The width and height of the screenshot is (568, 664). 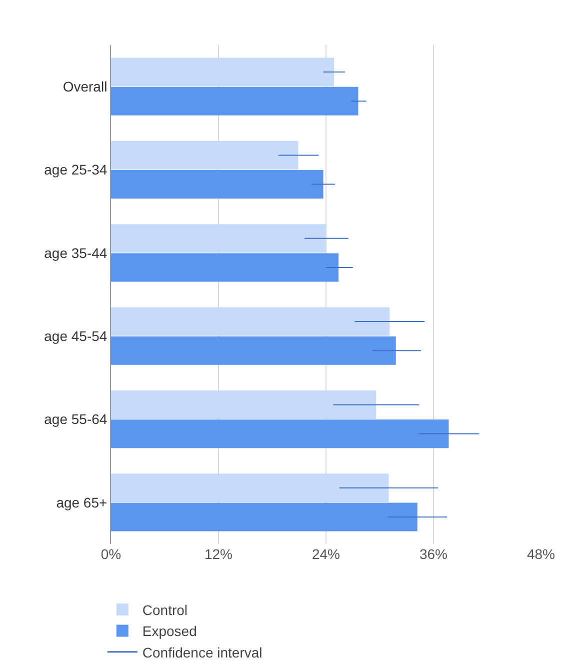 I want to click on y-tick-label: age 55-64, so click(x=76, y=419).